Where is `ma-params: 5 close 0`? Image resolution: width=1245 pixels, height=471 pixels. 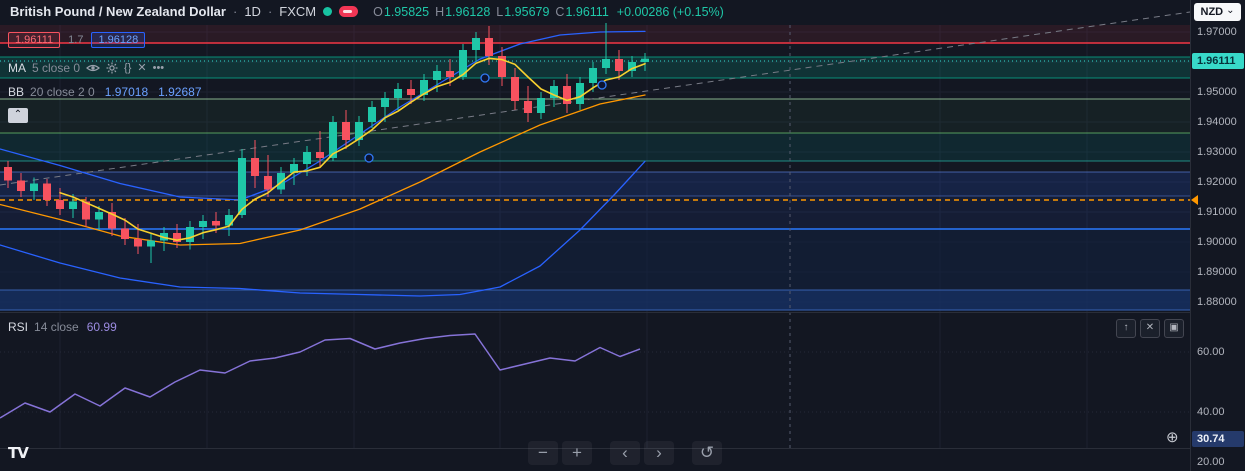
ma-params: 5 close 0 is located at coordinates (56, 68).